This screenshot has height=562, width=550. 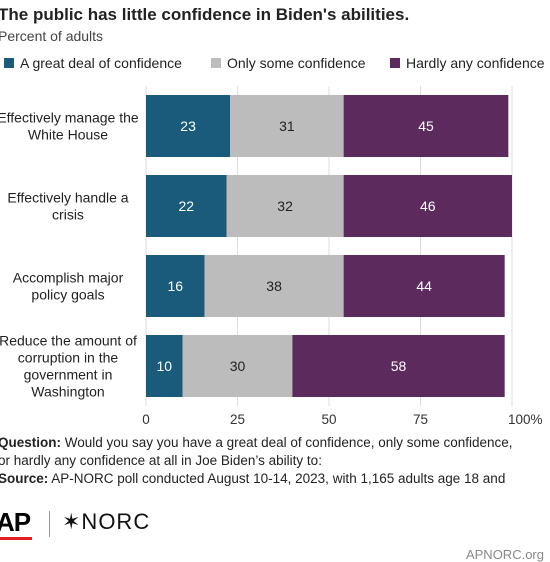 What do you see at coordinates (49, 524) in the screenshot?
I see `logo-divider` at bounding box center [49, 524].